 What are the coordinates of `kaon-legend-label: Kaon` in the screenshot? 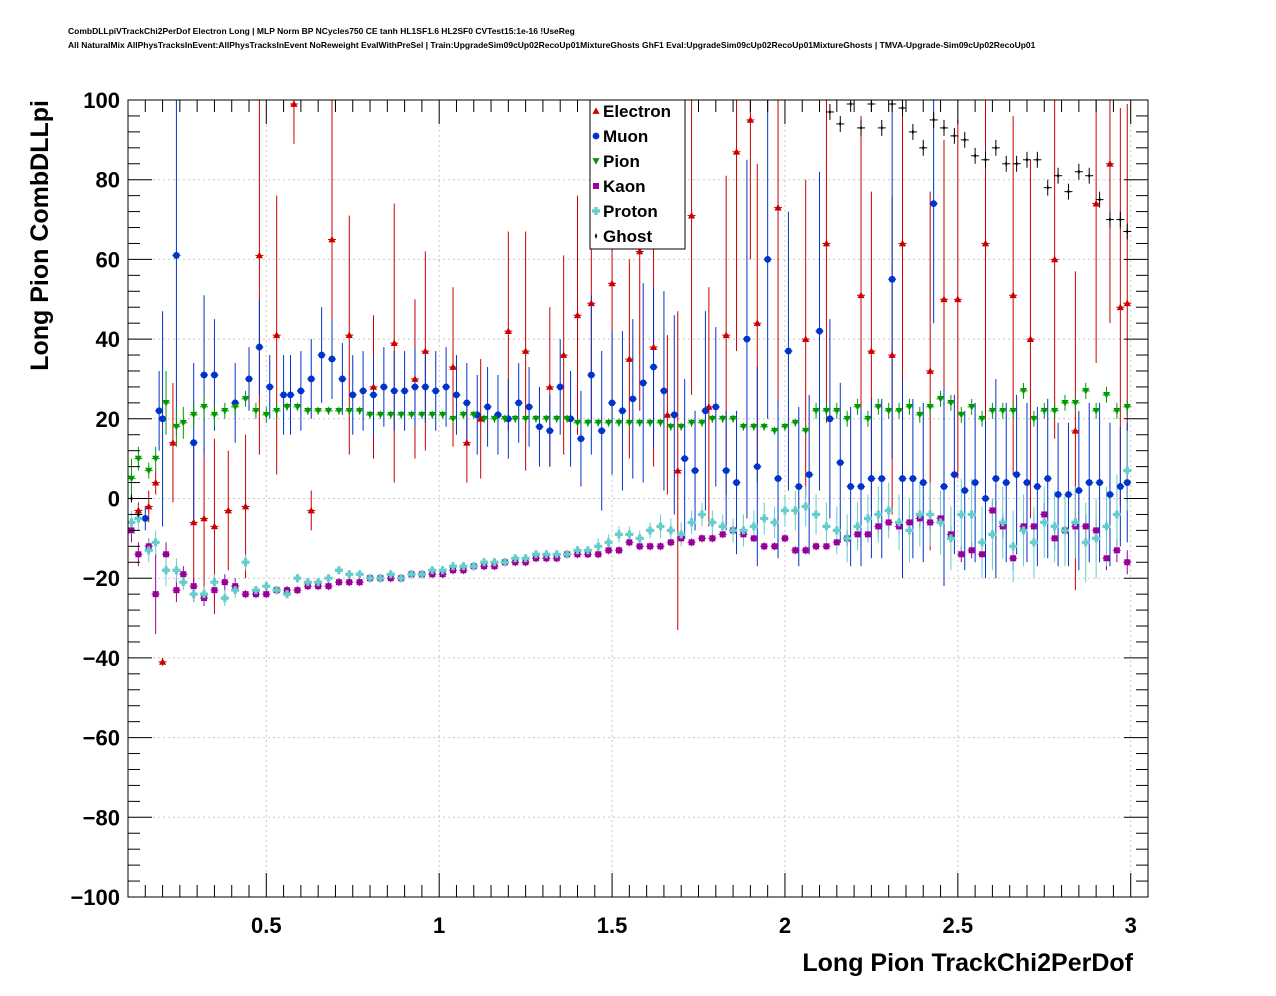 It's located at (624, 186).